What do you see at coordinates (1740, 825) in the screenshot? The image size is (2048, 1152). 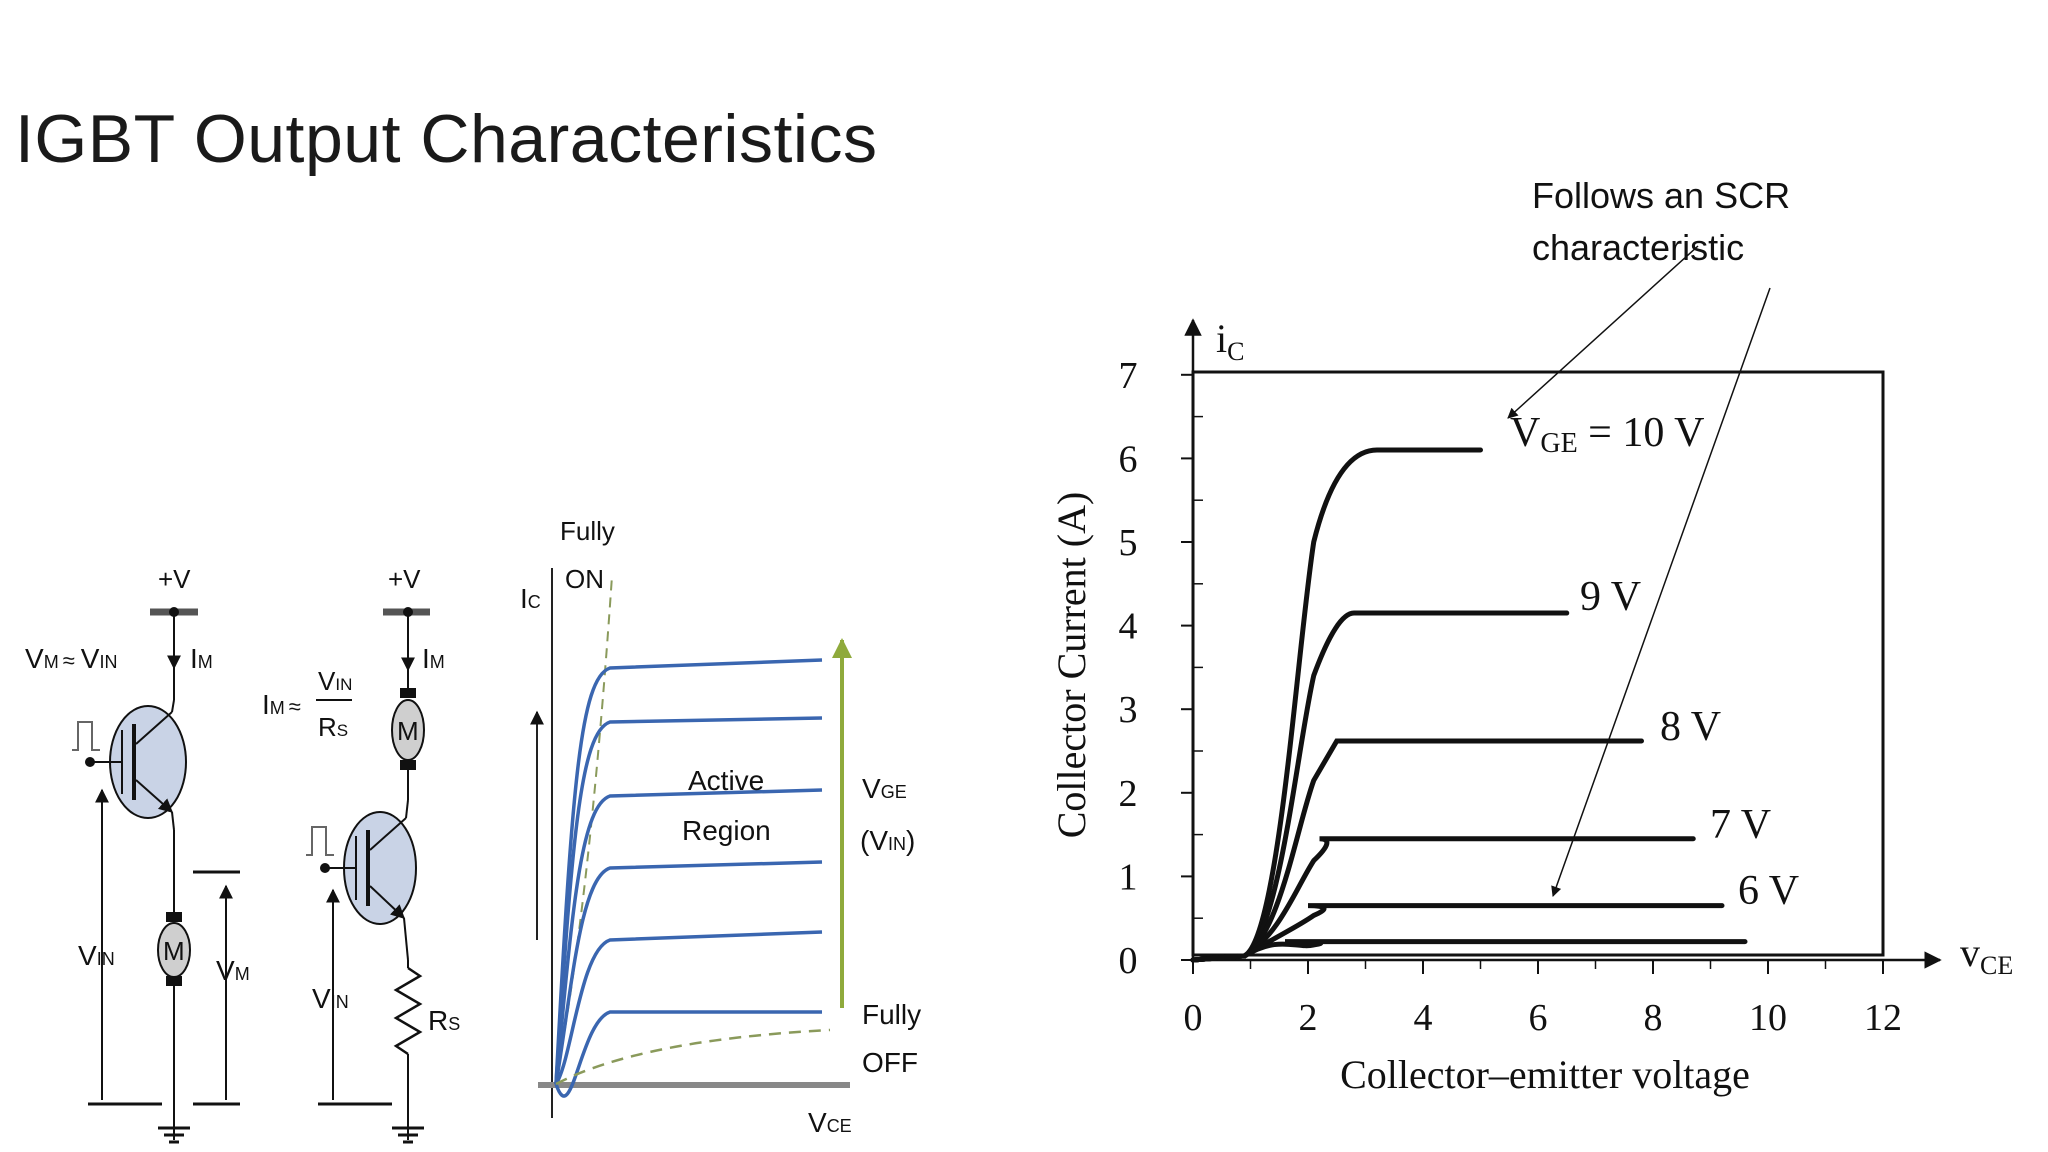 I see `main-curve-label-3: 7 V` at bounding box center [1740, 825].